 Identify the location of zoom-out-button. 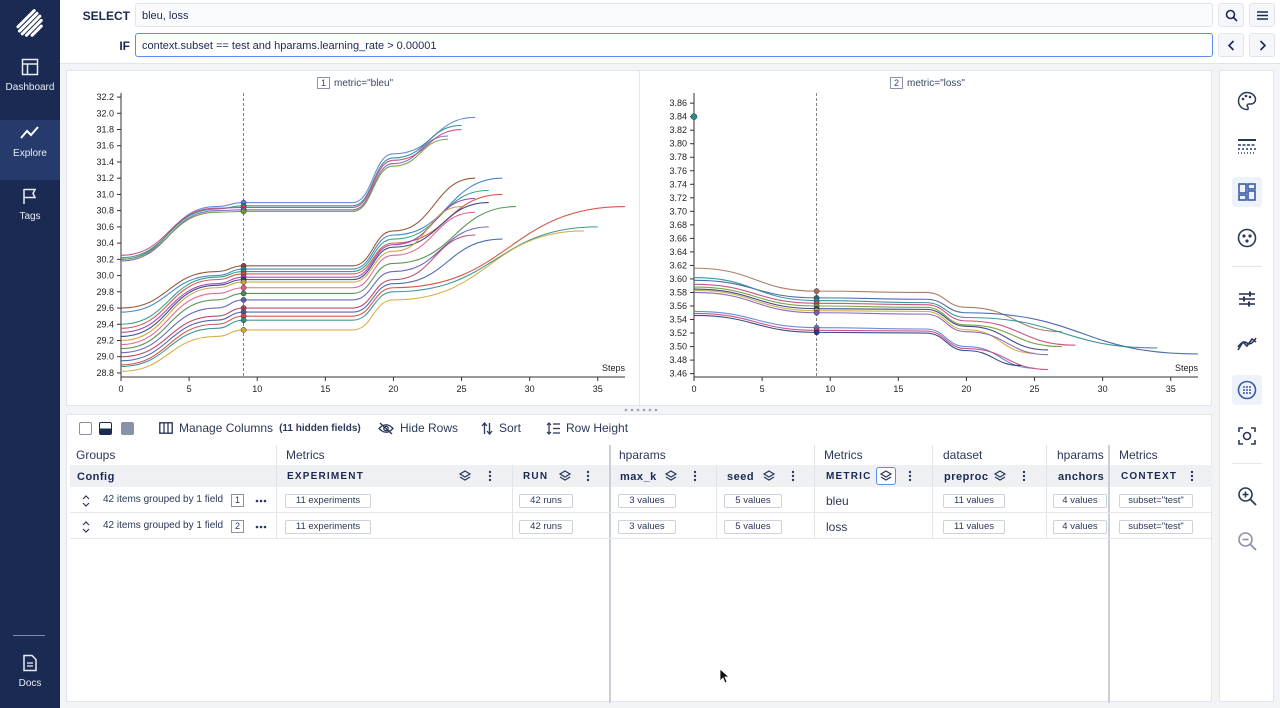
(1247, 541).